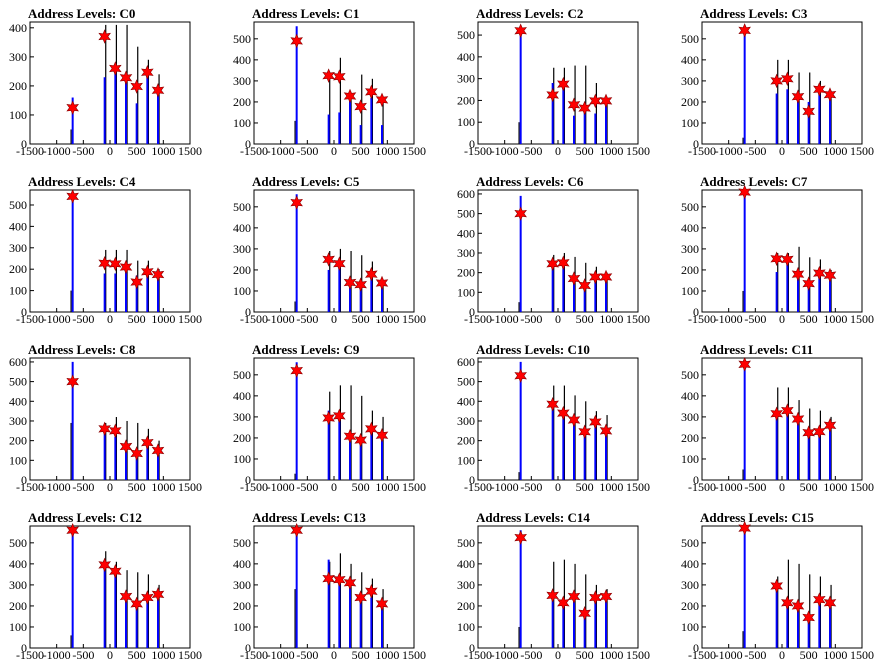  Describe the element at coordinates (82, 181) in the screenshot. I see `chart-title: Address Levels: C4` at that location.